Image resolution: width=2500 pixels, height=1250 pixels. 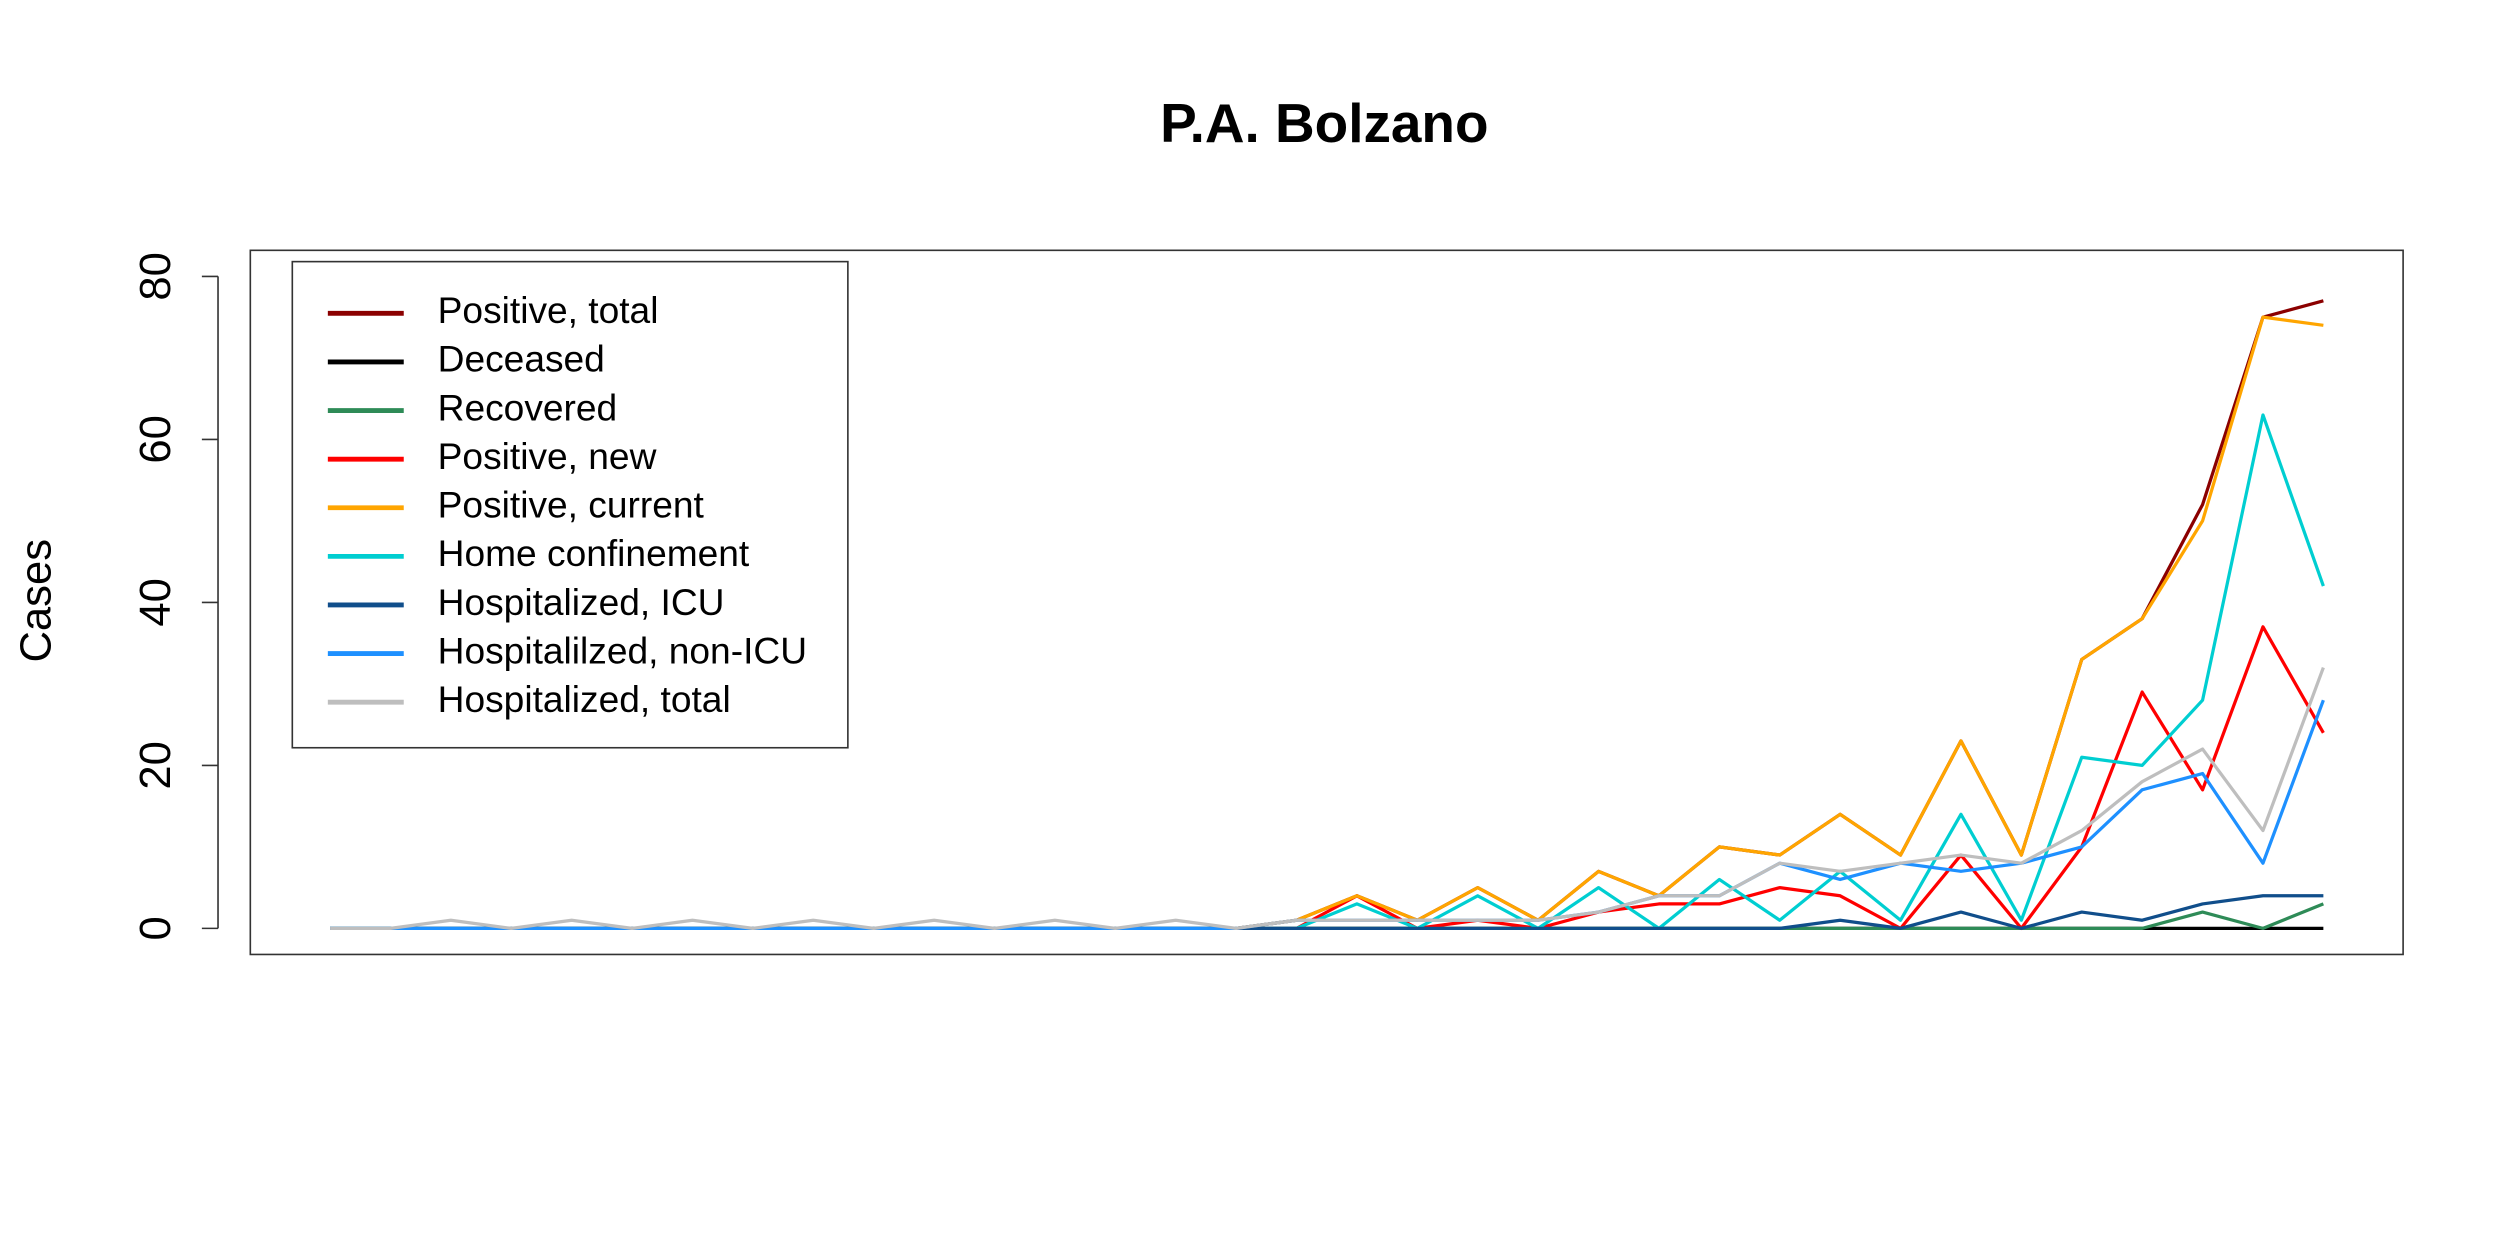 I want to click on legend-label: Positive, current, so click(x=571, y=505).